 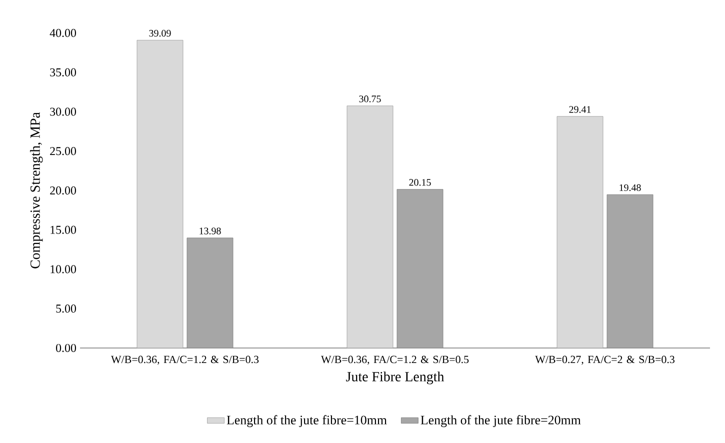 What do you see at coordinates (580, 109) in the screenshot?
I see `data-label: 29.41` at bounding box center [580, 109].